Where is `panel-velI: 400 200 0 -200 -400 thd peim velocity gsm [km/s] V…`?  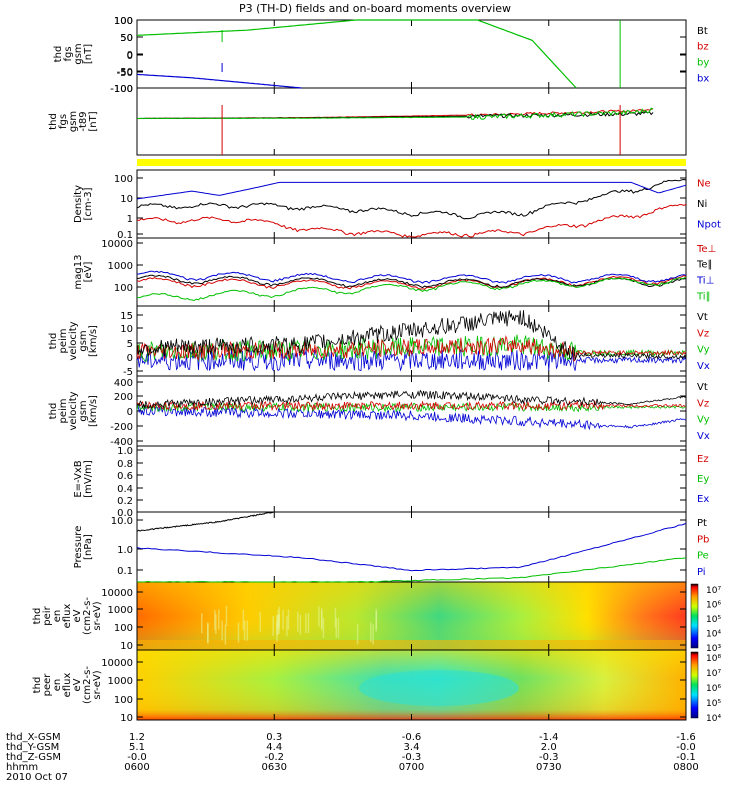
panel-velI: 400 200 0 -200 -400 thd peim velocity gsm [km/s] V… is located at coordinates (379, 411).